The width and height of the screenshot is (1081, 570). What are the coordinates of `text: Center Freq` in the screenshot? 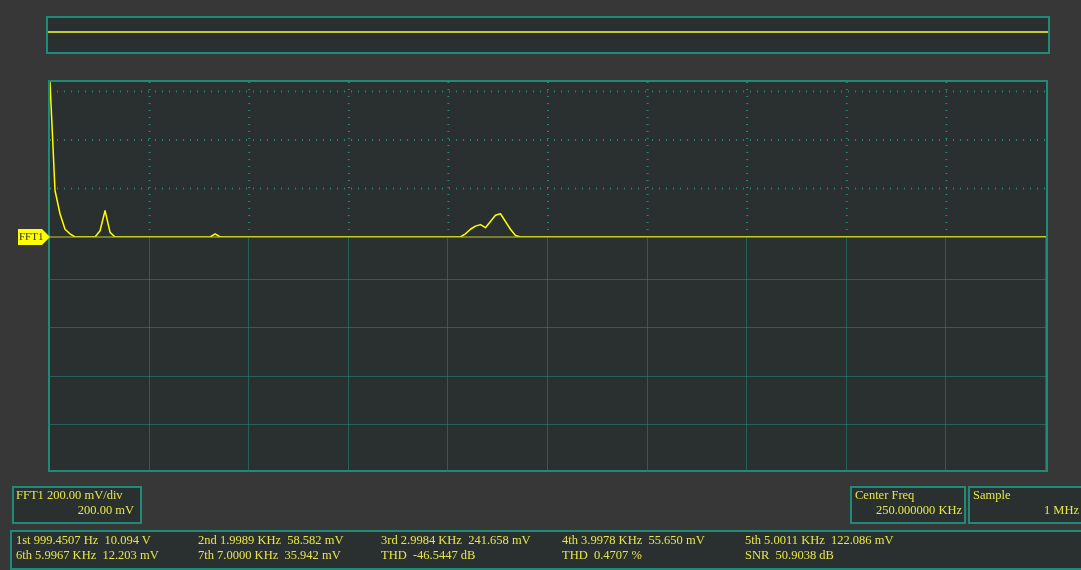 It's located at (885, 495).